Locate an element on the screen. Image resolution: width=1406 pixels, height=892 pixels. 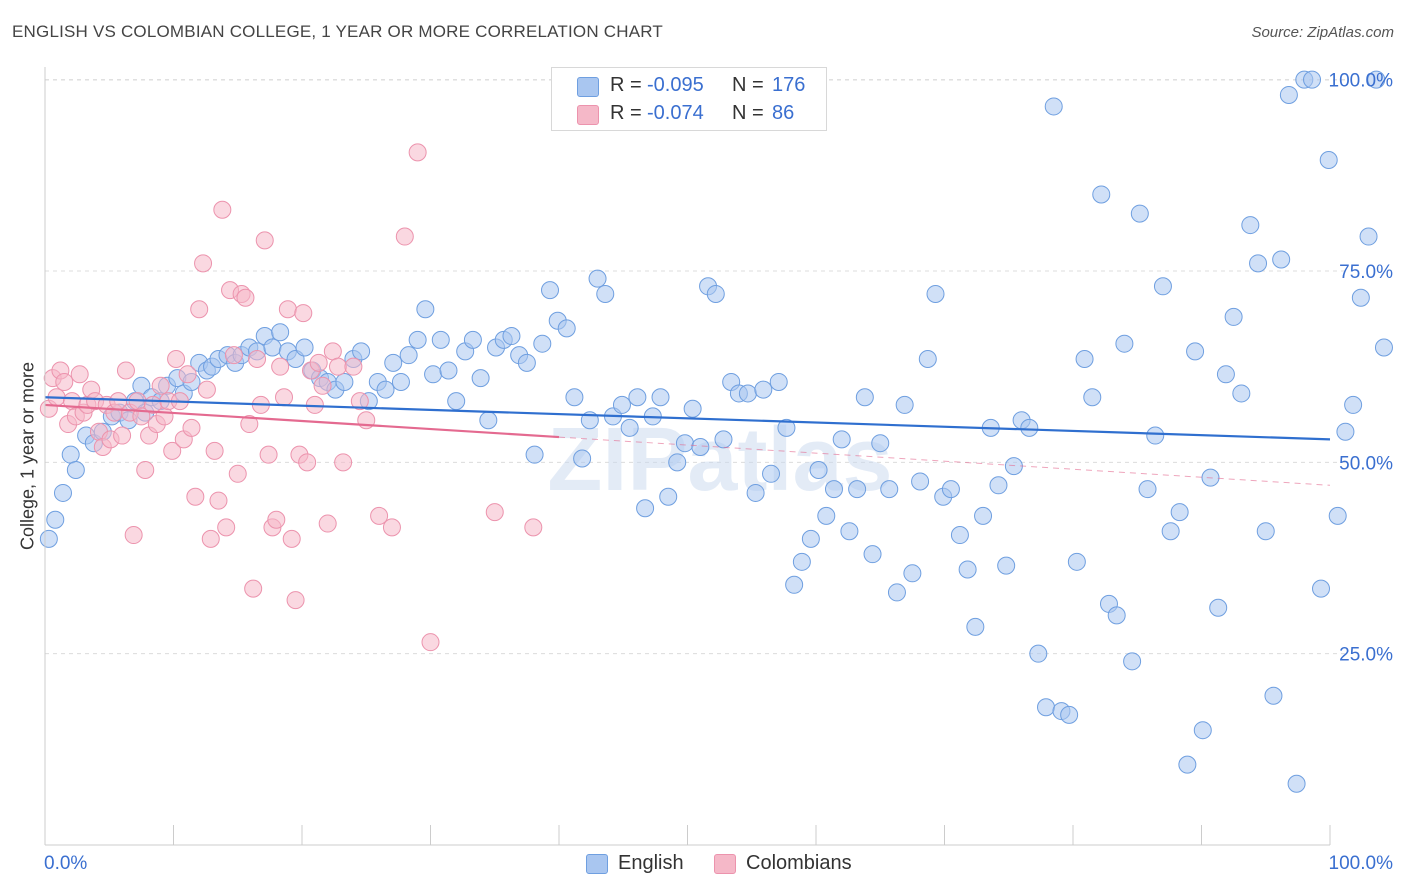
legend-r-value: -0.074 is located at coordinates (675, 113).